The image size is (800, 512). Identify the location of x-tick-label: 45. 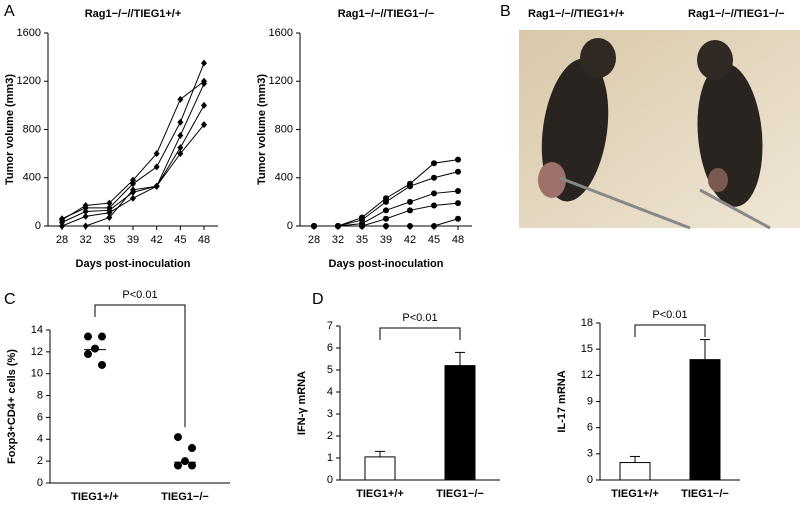
(180, 240).